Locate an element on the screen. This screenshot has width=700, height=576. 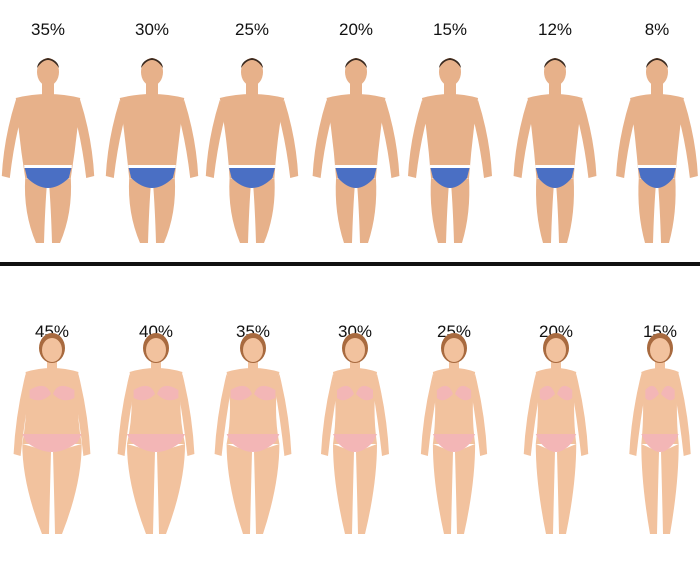
row-divider is located at coordinates (350, 264).